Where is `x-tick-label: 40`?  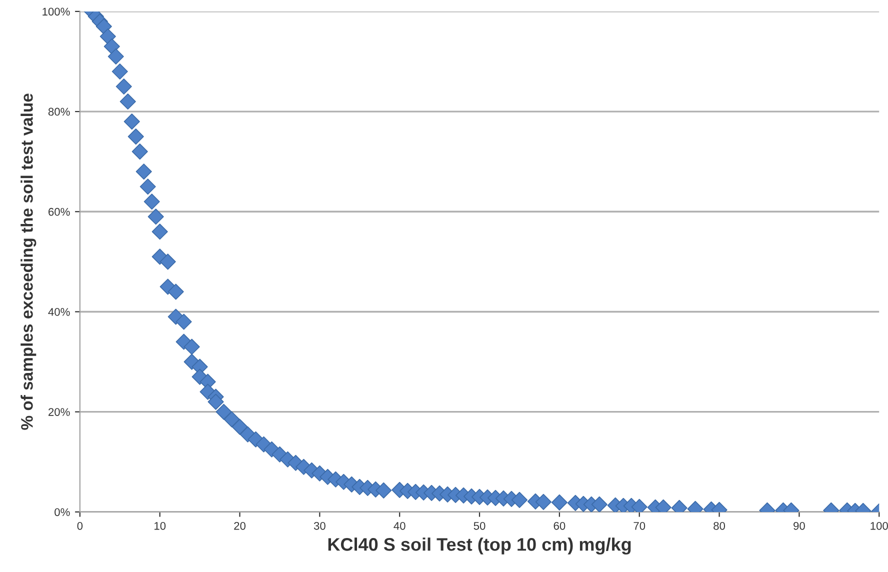 x-tick-label: 40 is located at coordinates (400, 526).